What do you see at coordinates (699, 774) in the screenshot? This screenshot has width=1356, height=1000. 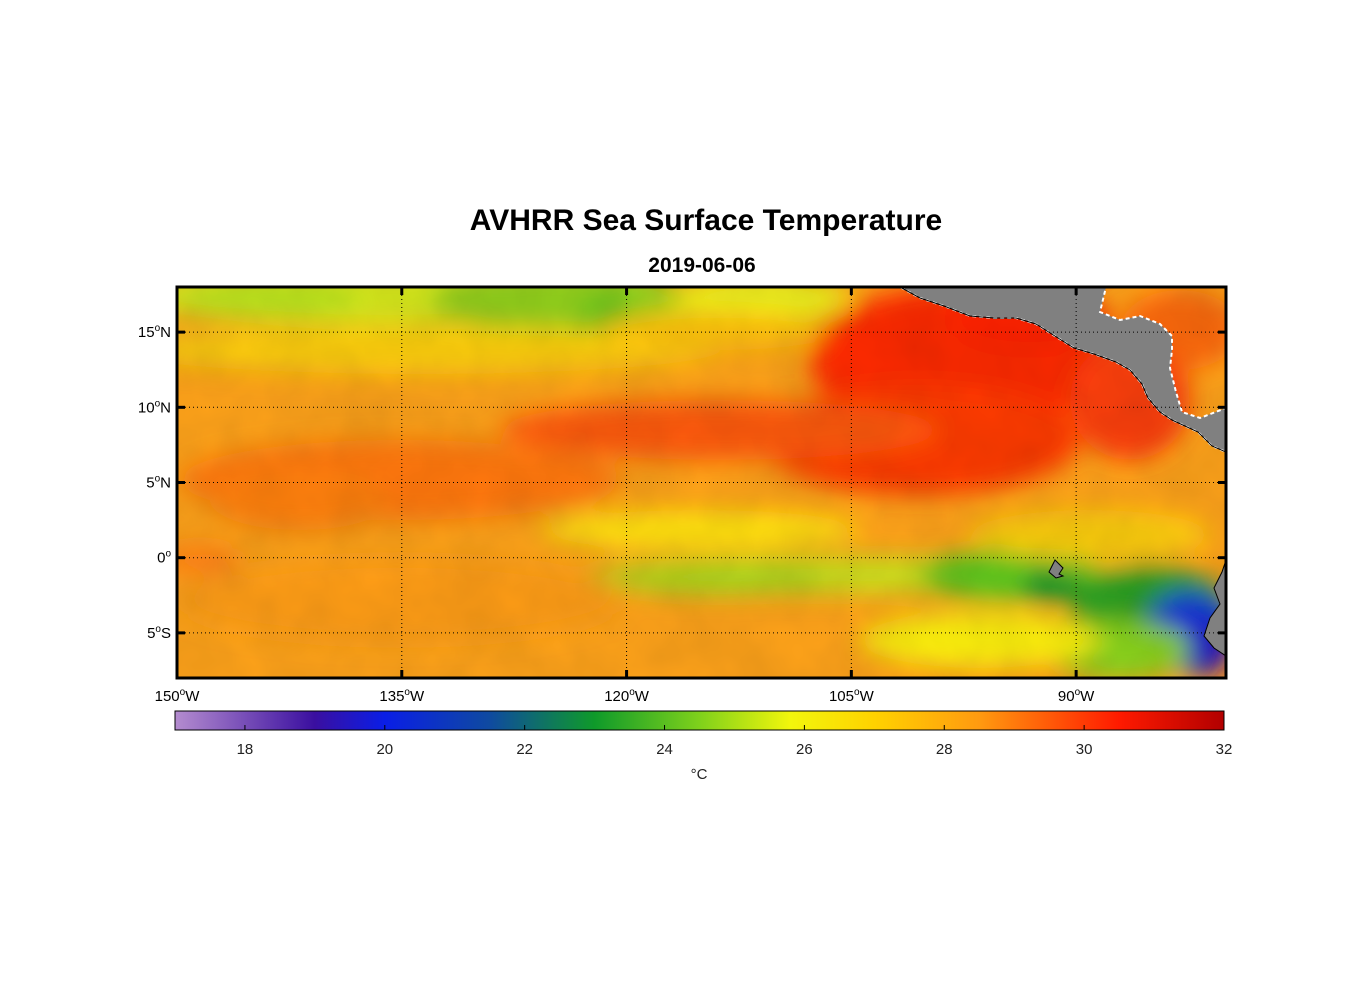 I see `colorbar-units-label: °C` at bounding box center [699, 774].